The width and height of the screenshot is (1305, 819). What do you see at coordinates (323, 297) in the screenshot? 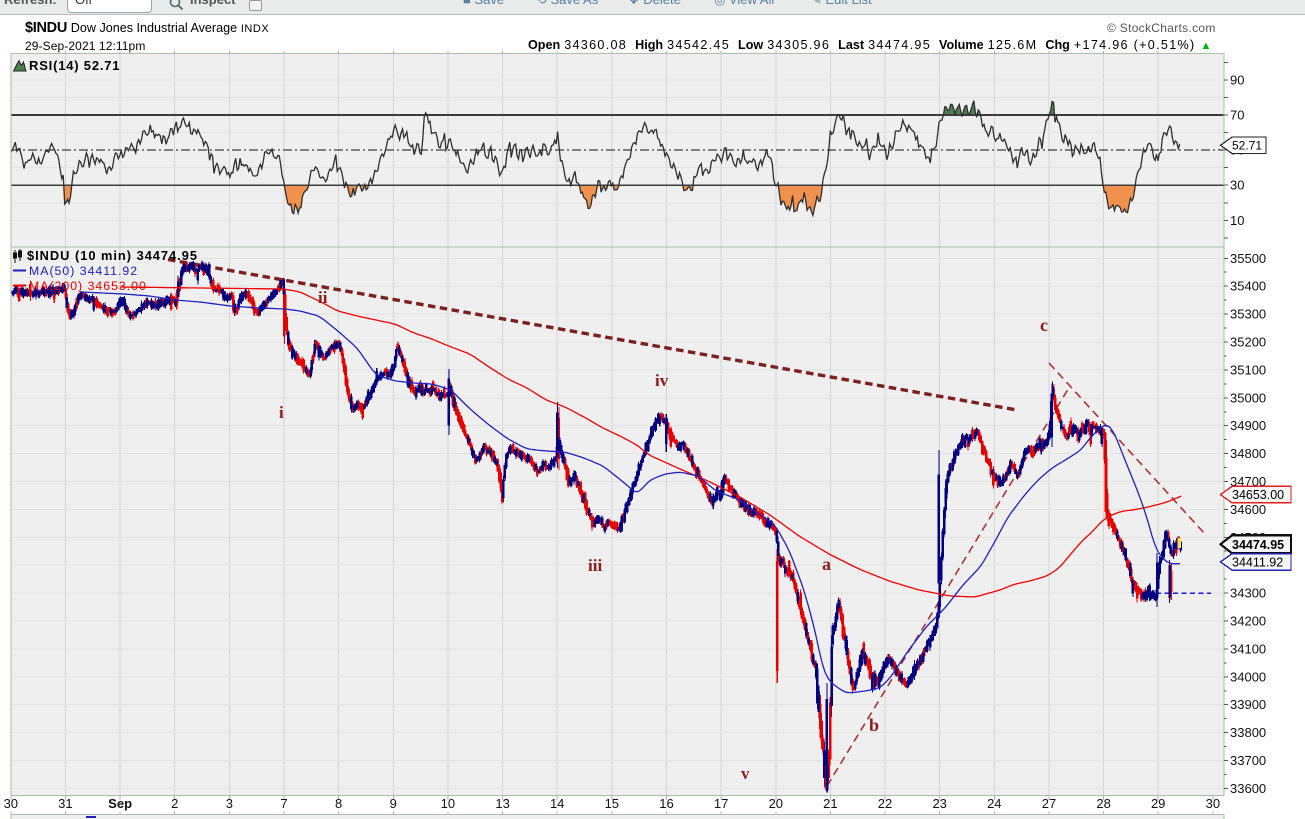
I see `svg-text: ii` at bounding box center [323, 297].